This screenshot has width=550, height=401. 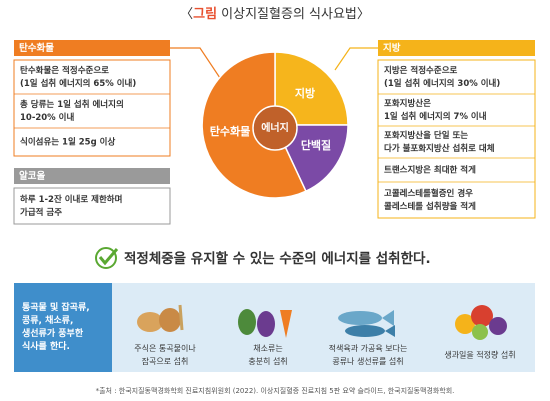 What do you see at coordinates (363, 14) in the screenshot?
I see `title-close: 〉` at bounding box center [363, 14].